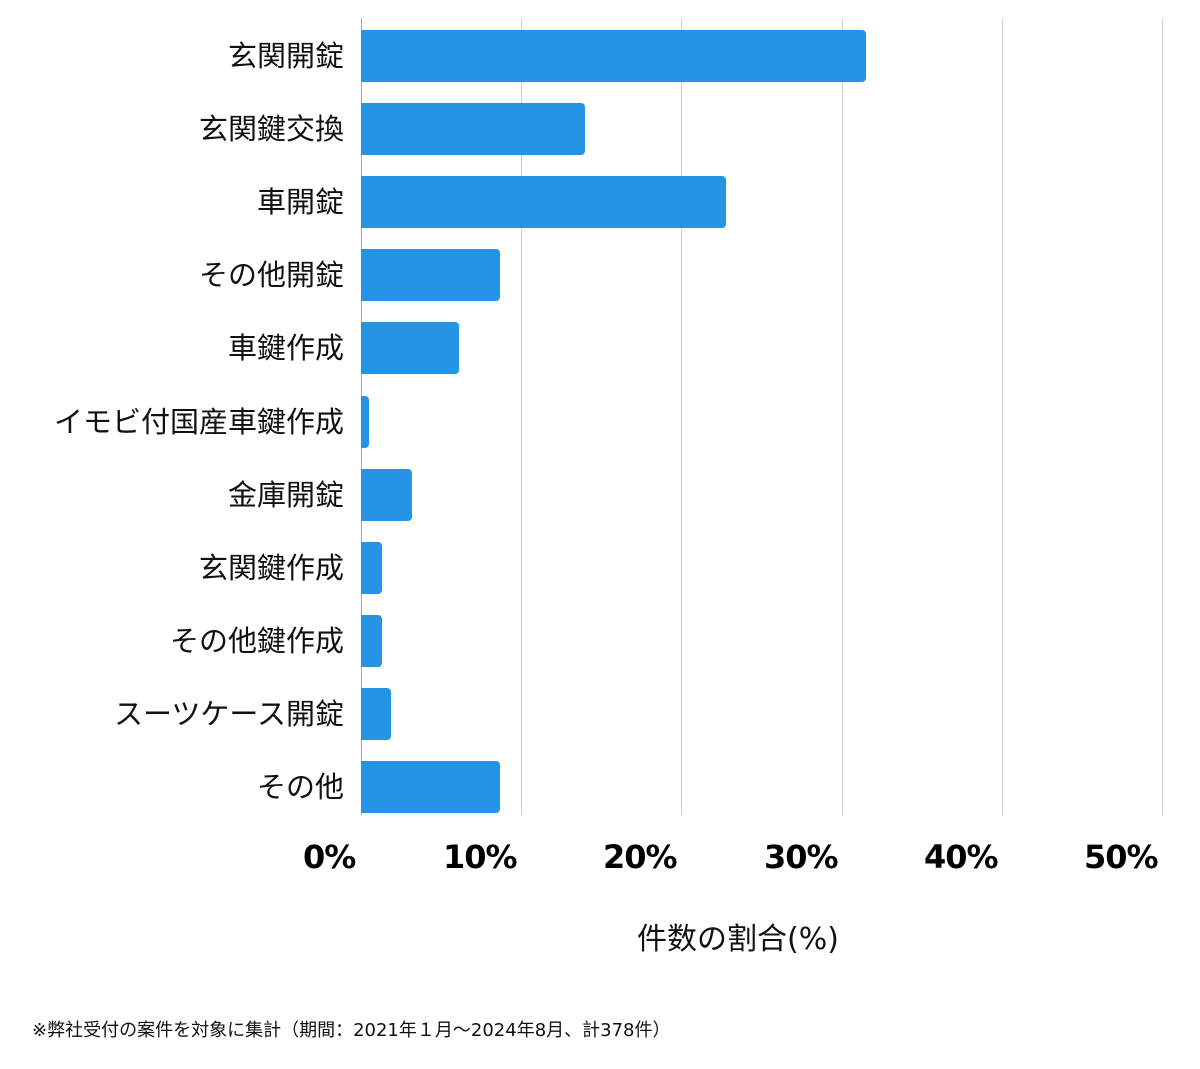 The width and height of the screenshot is (1200, 1069). What do you see at coordinates (351, 1030) in the screenshot?
I see `footnote: ※弊社受付の案件を対象に集計（期間：2021年１月〜2024年8月、計378件）` at bounding box center [351, 1030].